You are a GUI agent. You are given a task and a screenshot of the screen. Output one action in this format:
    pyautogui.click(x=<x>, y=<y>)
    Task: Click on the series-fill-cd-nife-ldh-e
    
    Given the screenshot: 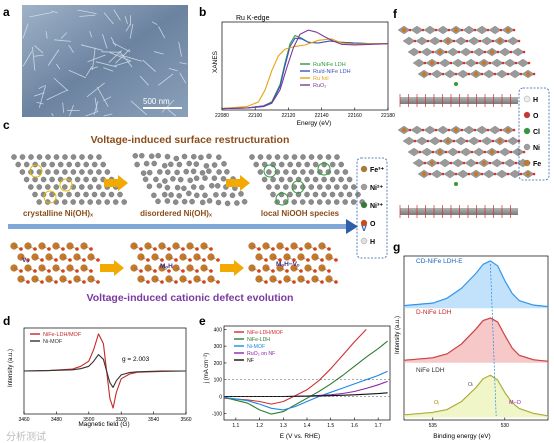 What is the action you would take?
    pyautogui.click(x=476, y=285)
    